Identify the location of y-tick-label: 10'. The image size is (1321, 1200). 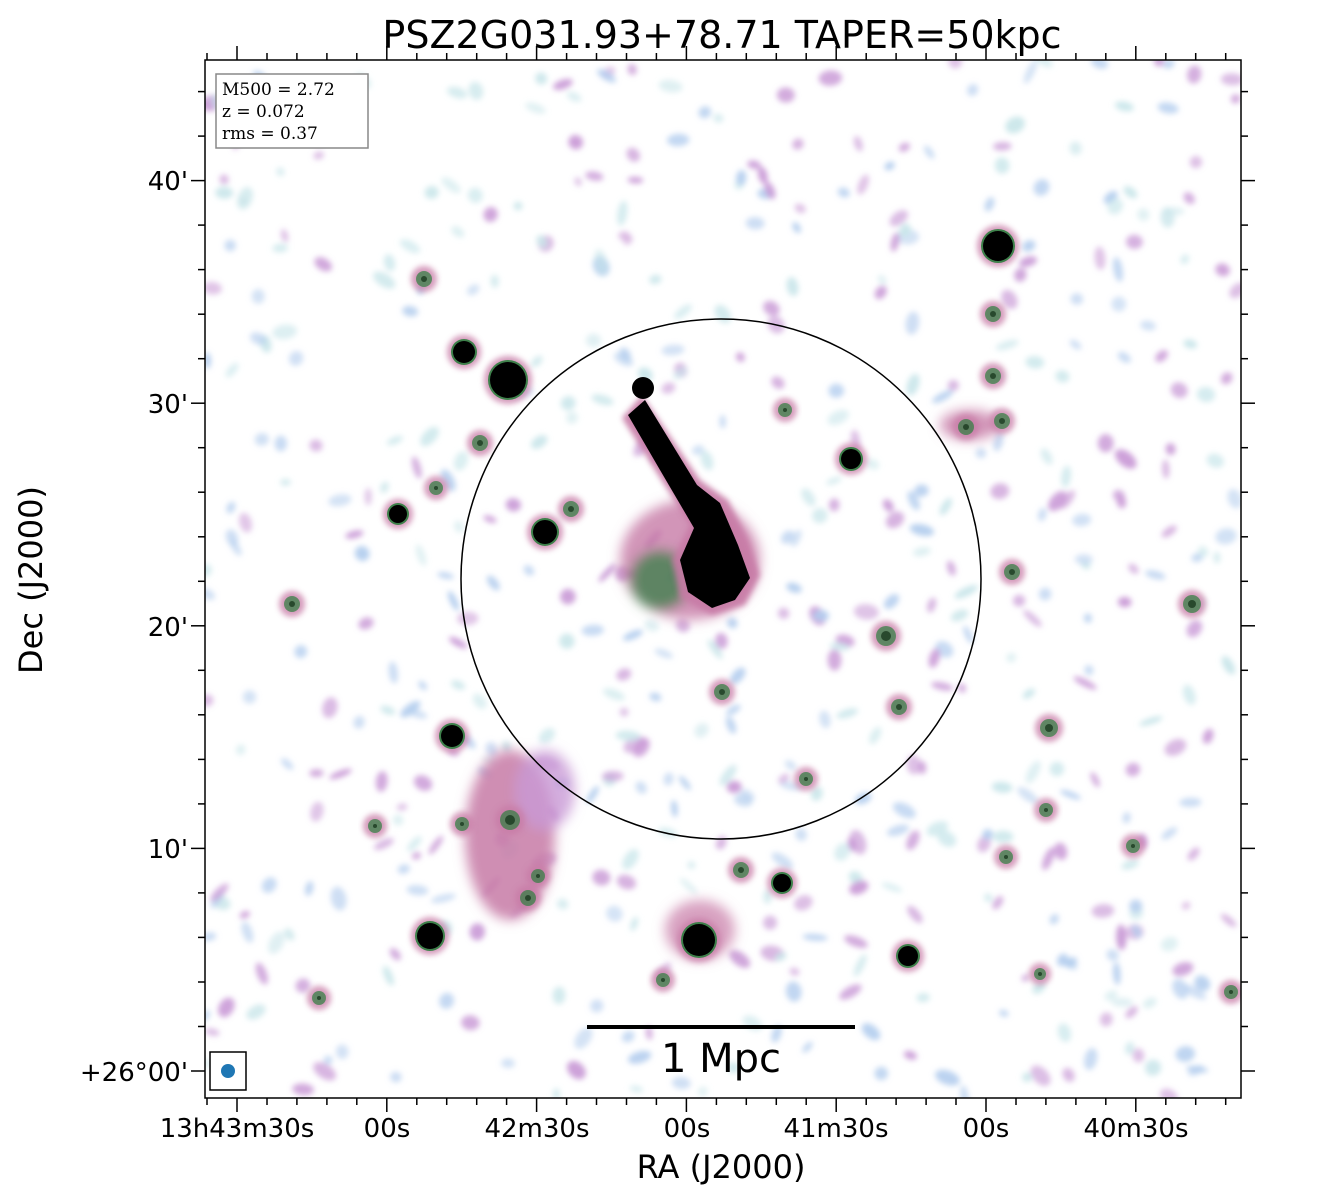
(168, 850).